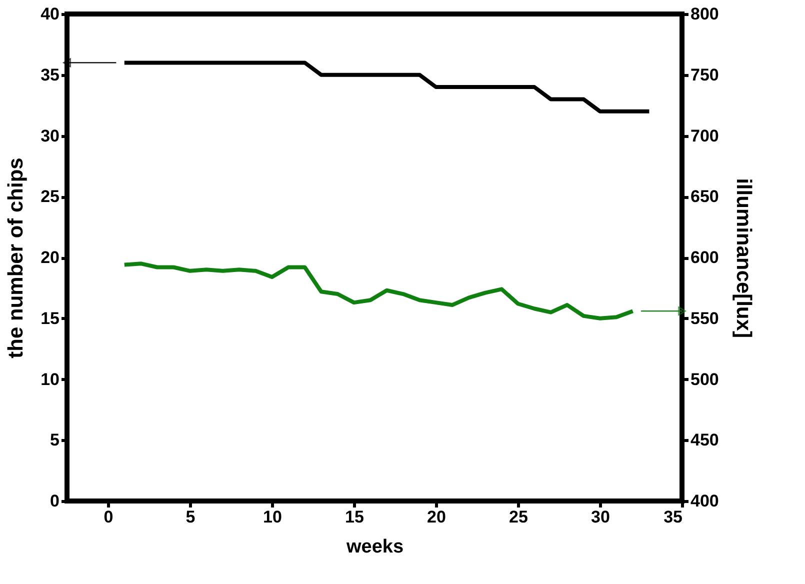  What do you see at coordinates (743, 258) in the screenshot?
I see `y2-axis-title: illuminance[lux]` at bounding box center [743, 258].